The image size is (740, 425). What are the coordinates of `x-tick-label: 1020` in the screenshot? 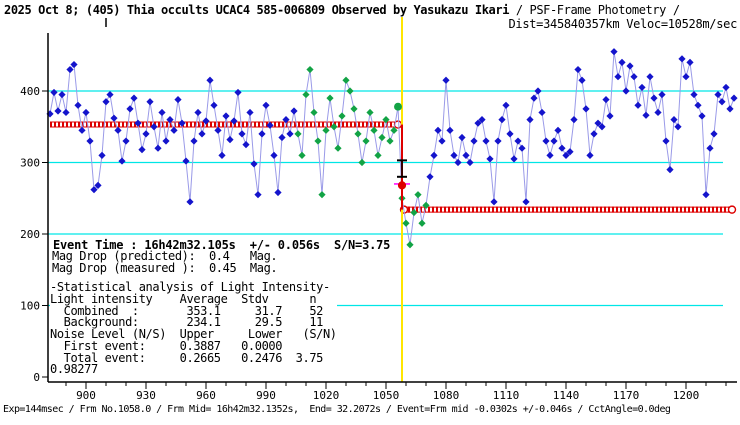 It's located at (326, 395).